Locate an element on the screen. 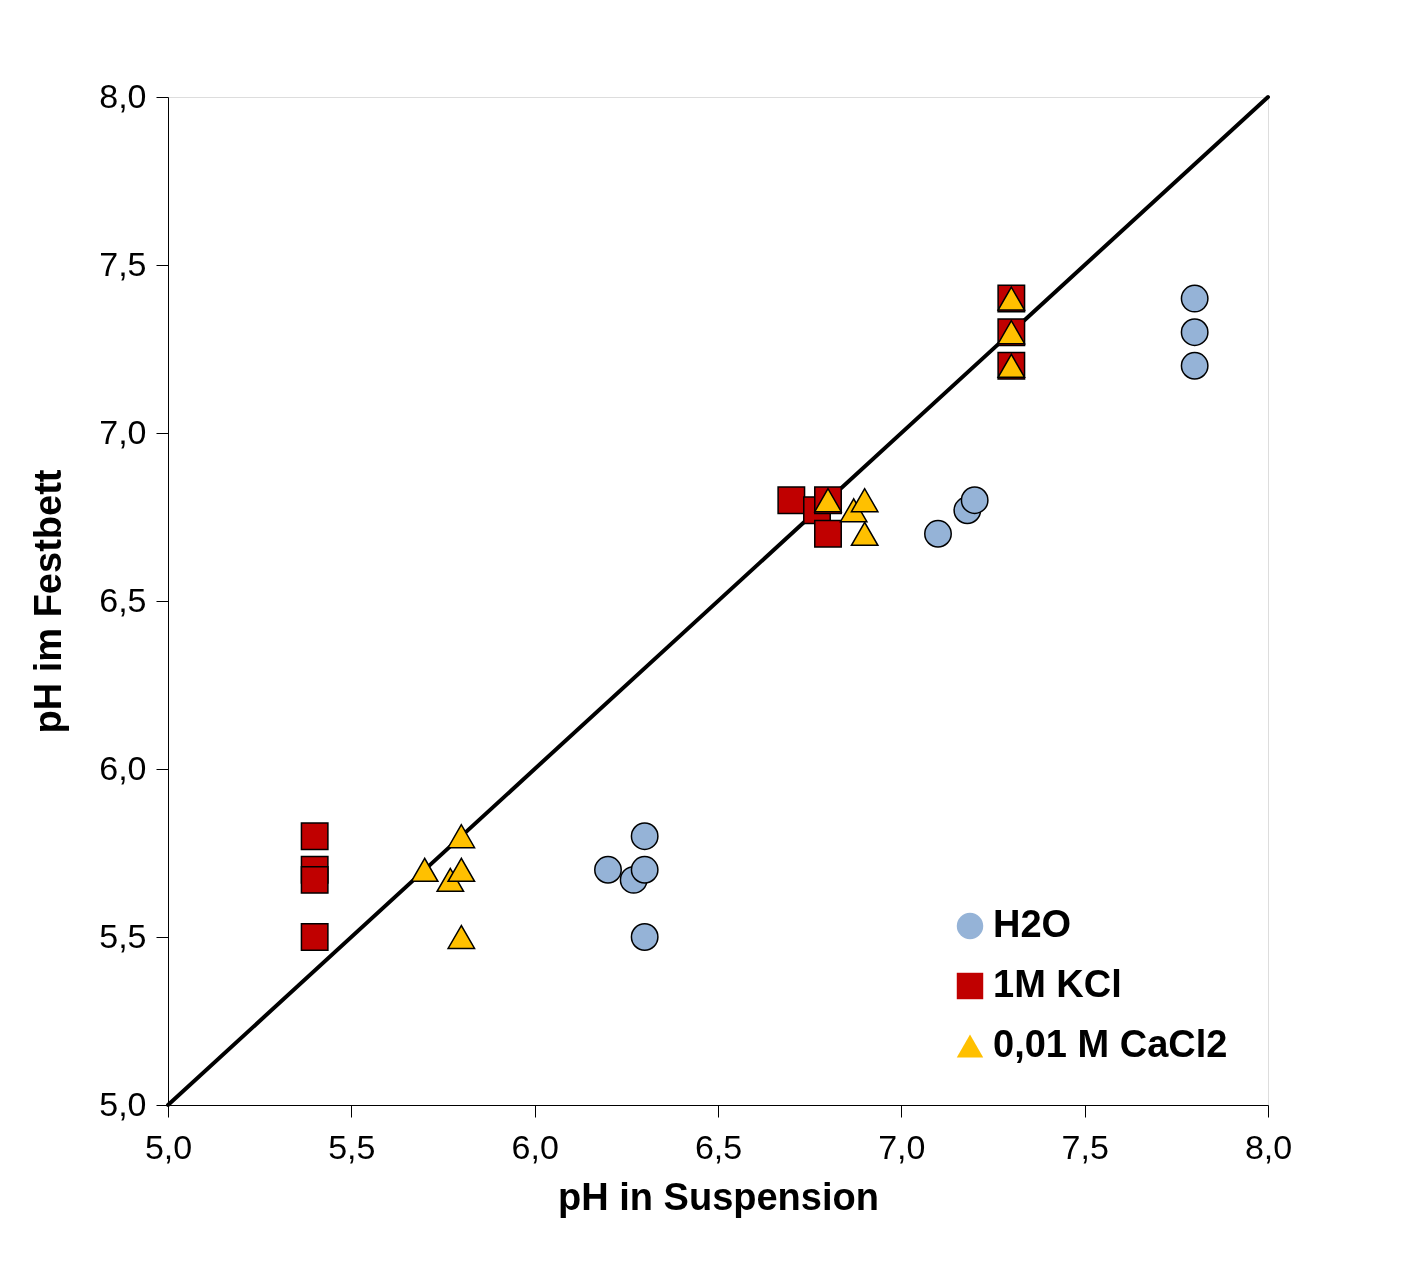 The width and height of the screenshot is (1412, 1285). x-tick-label: 5,5 is located at coordinates (352, 1146).